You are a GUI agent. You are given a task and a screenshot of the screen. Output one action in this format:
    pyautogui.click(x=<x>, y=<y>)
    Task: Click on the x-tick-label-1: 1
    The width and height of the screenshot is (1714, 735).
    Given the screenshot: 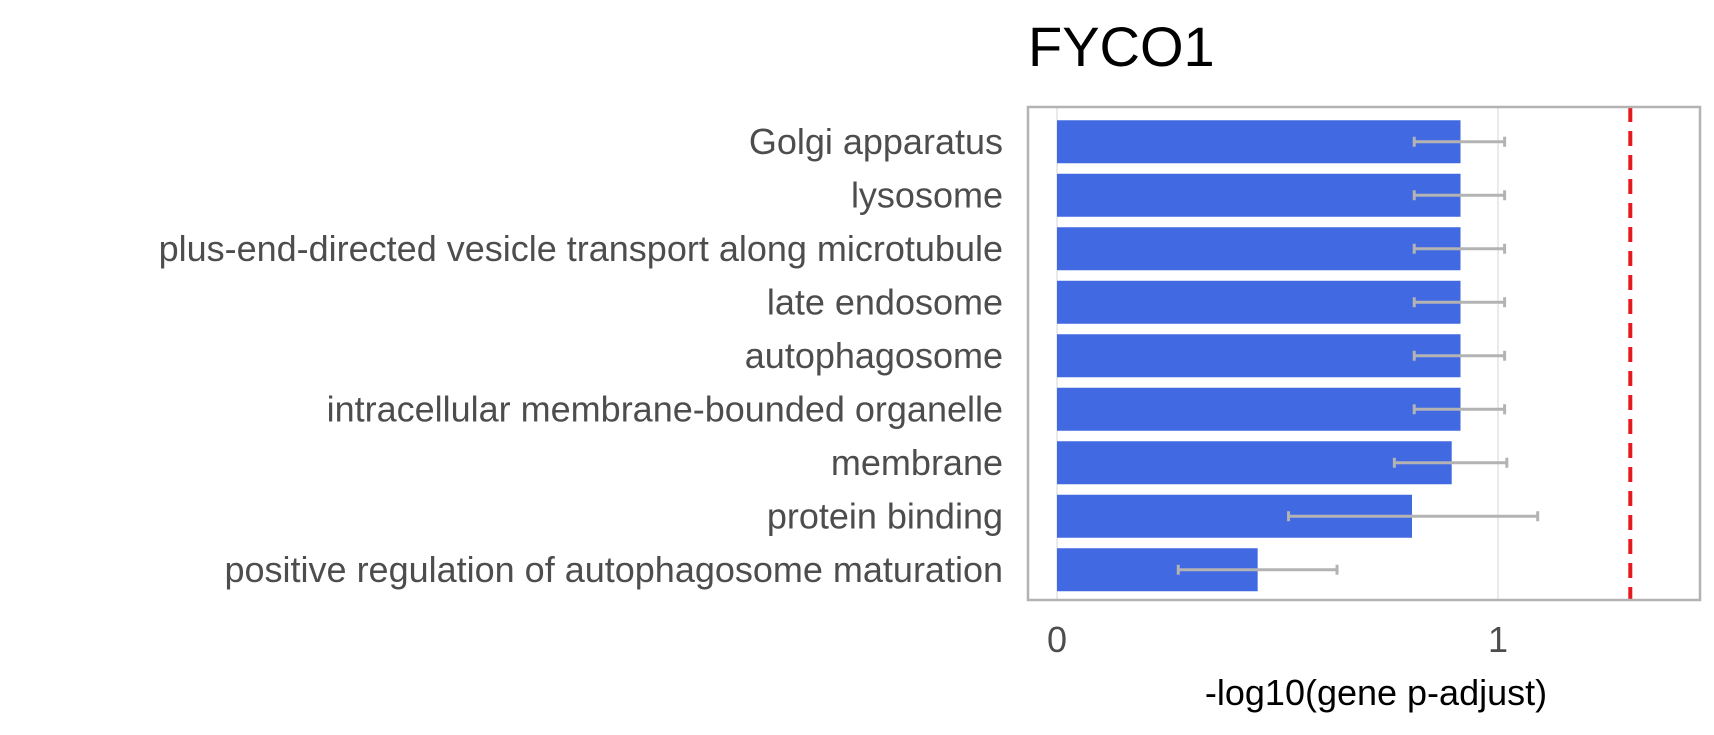 What is the action you would take?
    pyautogui.click(x=1498, y=639)
    